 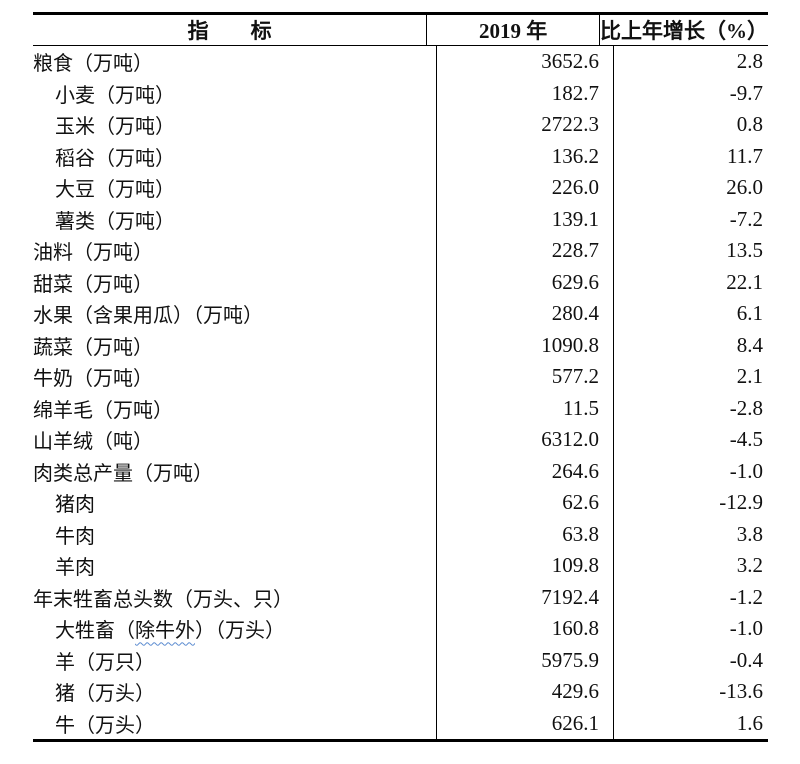 What do you see at coordinates (400, 629) in the screenshot?
I see `table-row: 大牲畜（ 除牛外 ）（万头） 160.8 -1.0` at bounding box center [400, 629].